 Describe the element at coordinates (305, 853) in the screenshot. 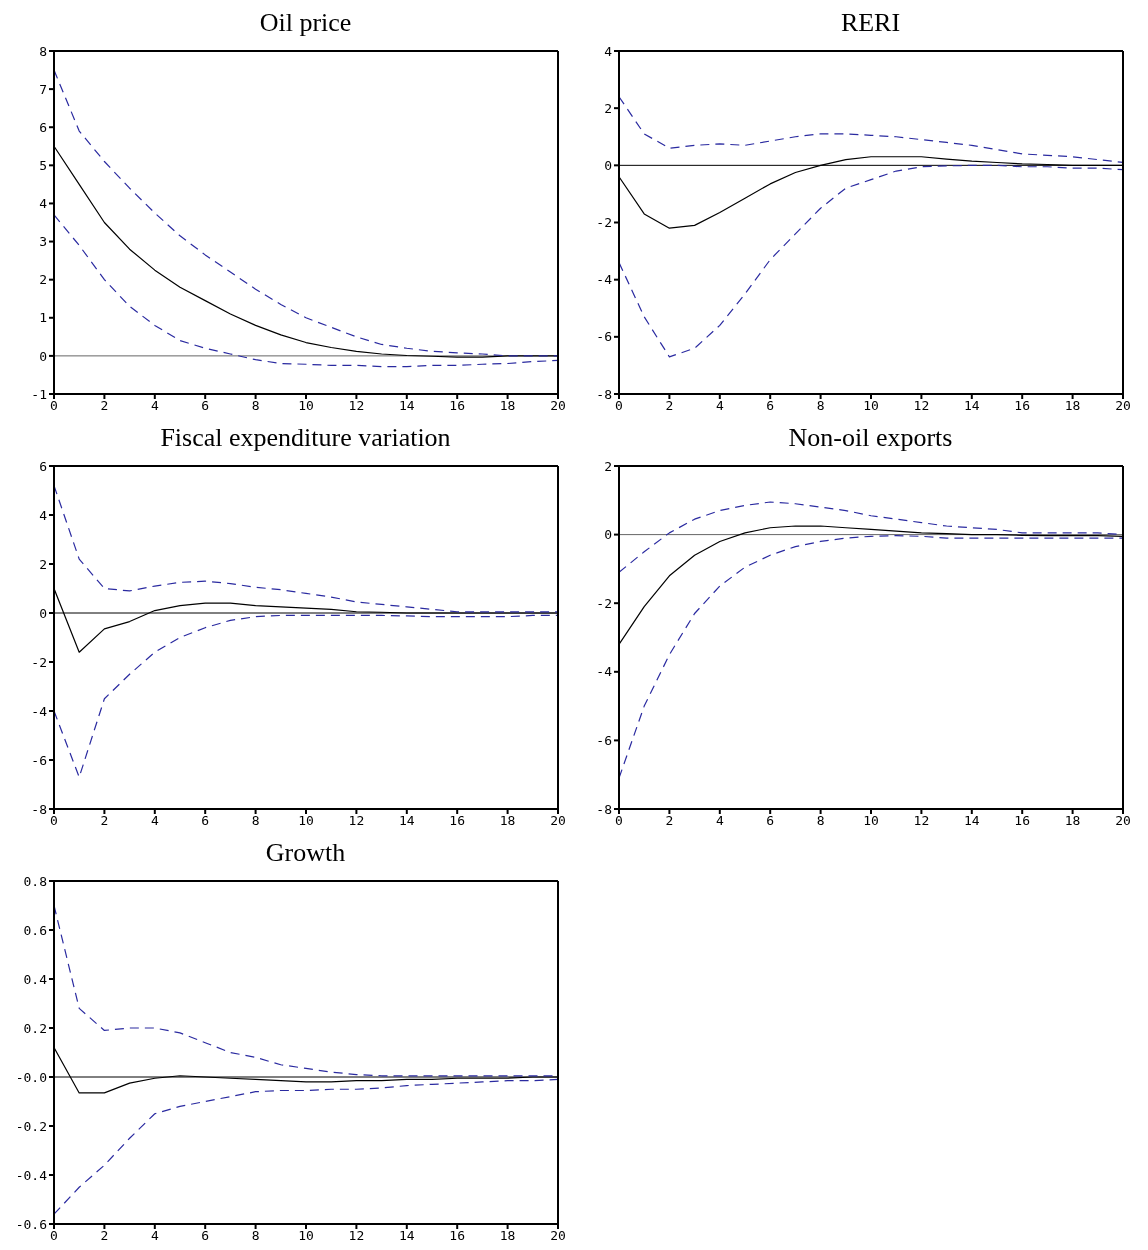

I see `chart-title: Growth` at that location.